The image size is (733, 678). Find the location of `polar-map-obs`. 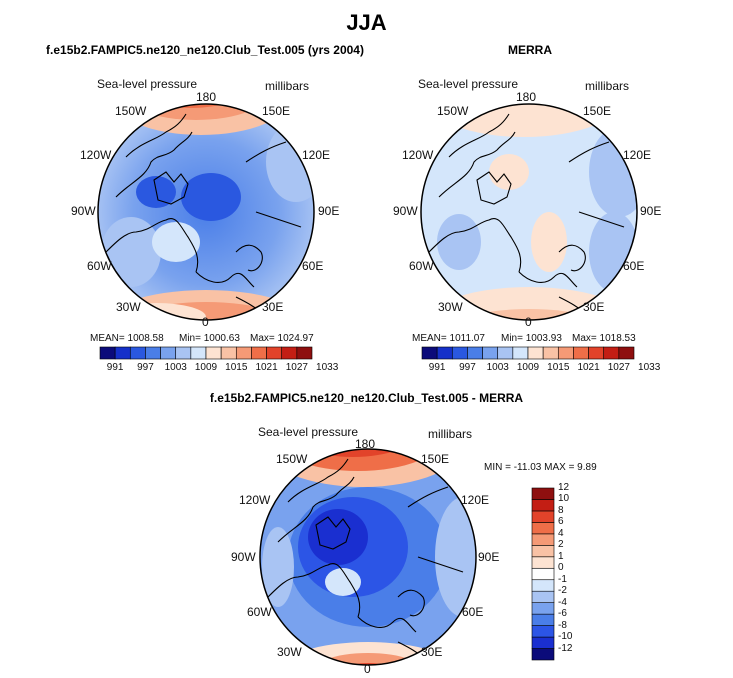

polar-map-obs is located at coordinates (529, 212).